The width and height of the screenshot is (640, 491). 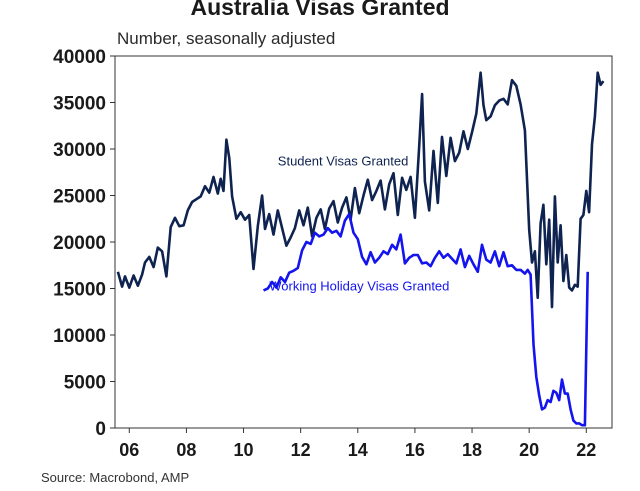 I want to click on x-tick-label: 10, so click(x=244, y=450).